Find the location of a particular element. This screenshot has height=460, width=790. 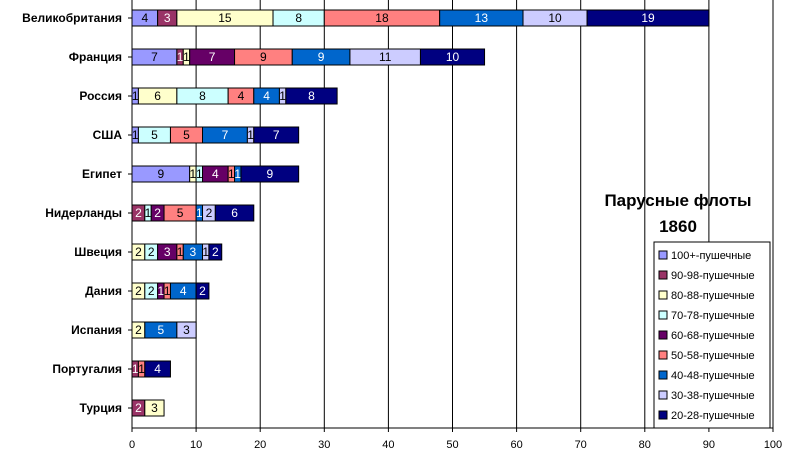

x-tick-label: 70 is located at coordinates (581, 445).